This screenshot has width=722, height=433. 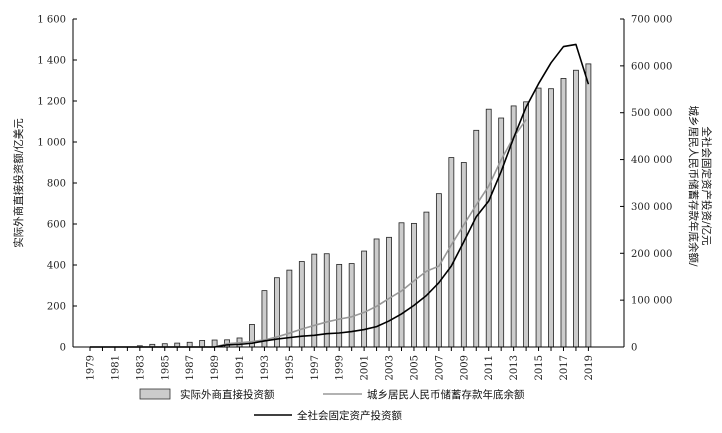 I want to click on right-tick-label: 500 000, so click(x=651, y=113).